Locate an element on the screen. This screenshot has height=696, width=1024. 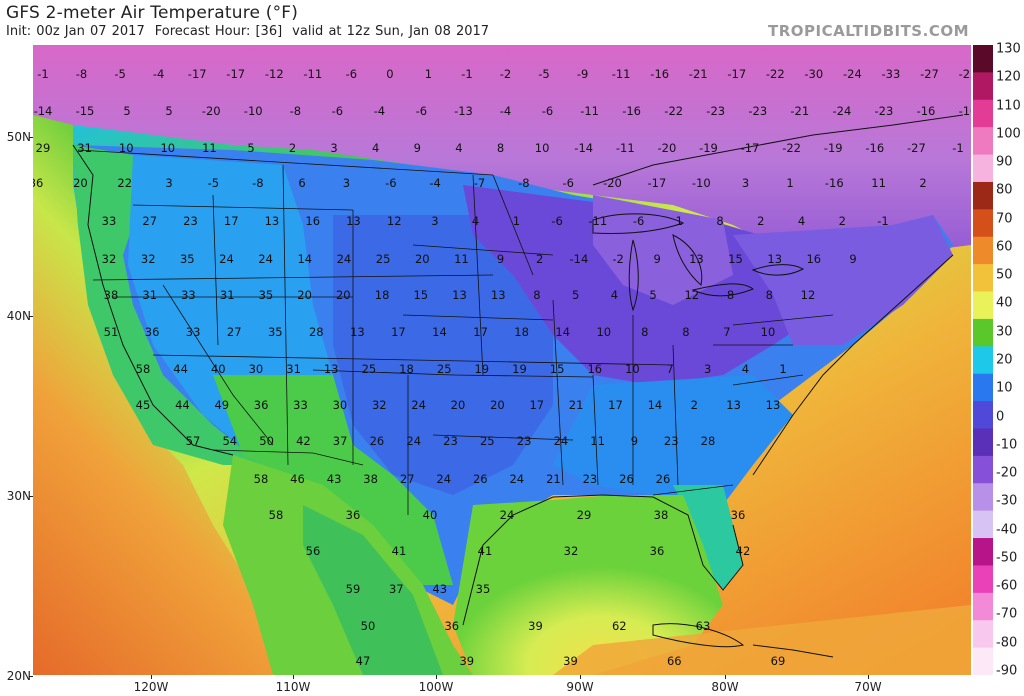
colorbar-label: -30 is located at coordinates (1007, 501).